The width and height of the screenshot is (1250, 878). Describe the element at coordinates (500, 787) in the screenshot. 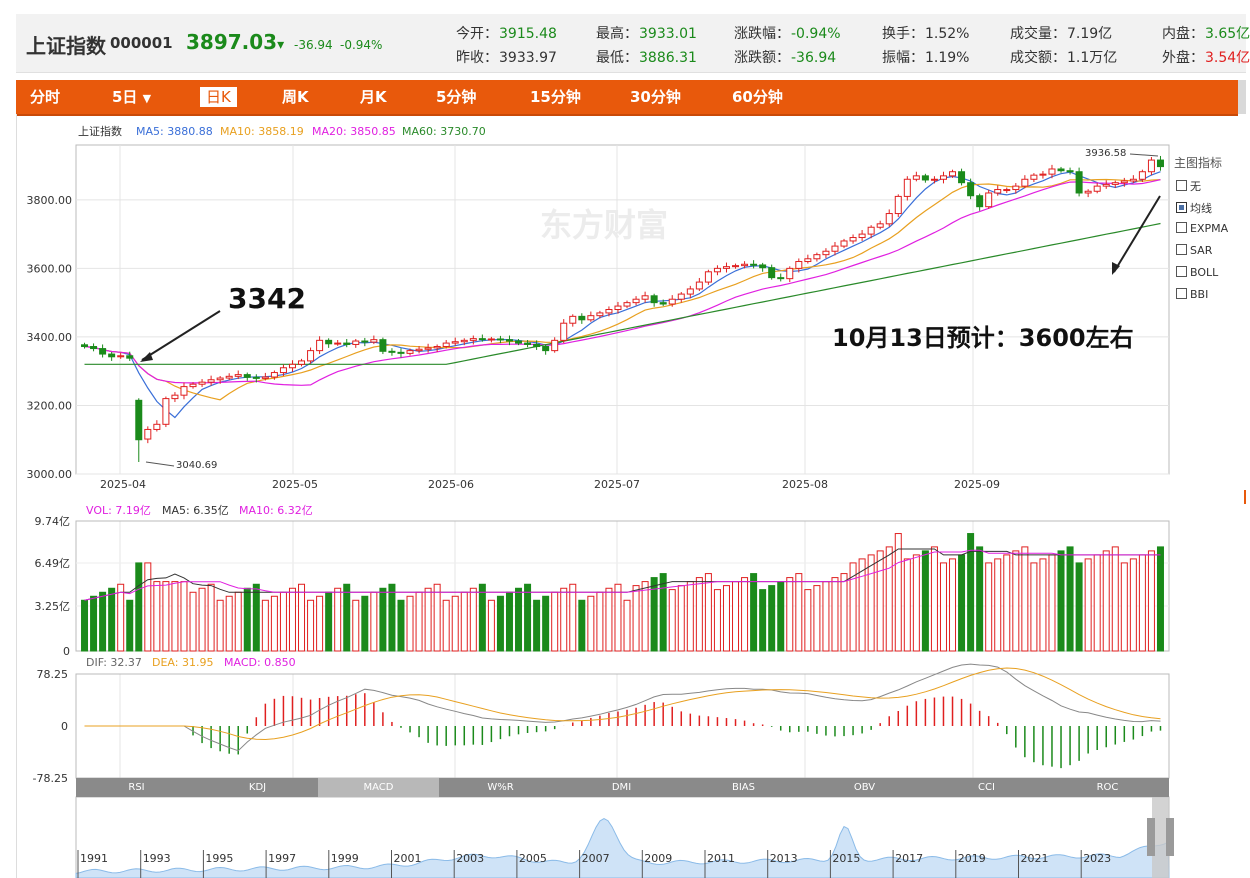

I see `indicator-tab-wr: W%R` at that location.